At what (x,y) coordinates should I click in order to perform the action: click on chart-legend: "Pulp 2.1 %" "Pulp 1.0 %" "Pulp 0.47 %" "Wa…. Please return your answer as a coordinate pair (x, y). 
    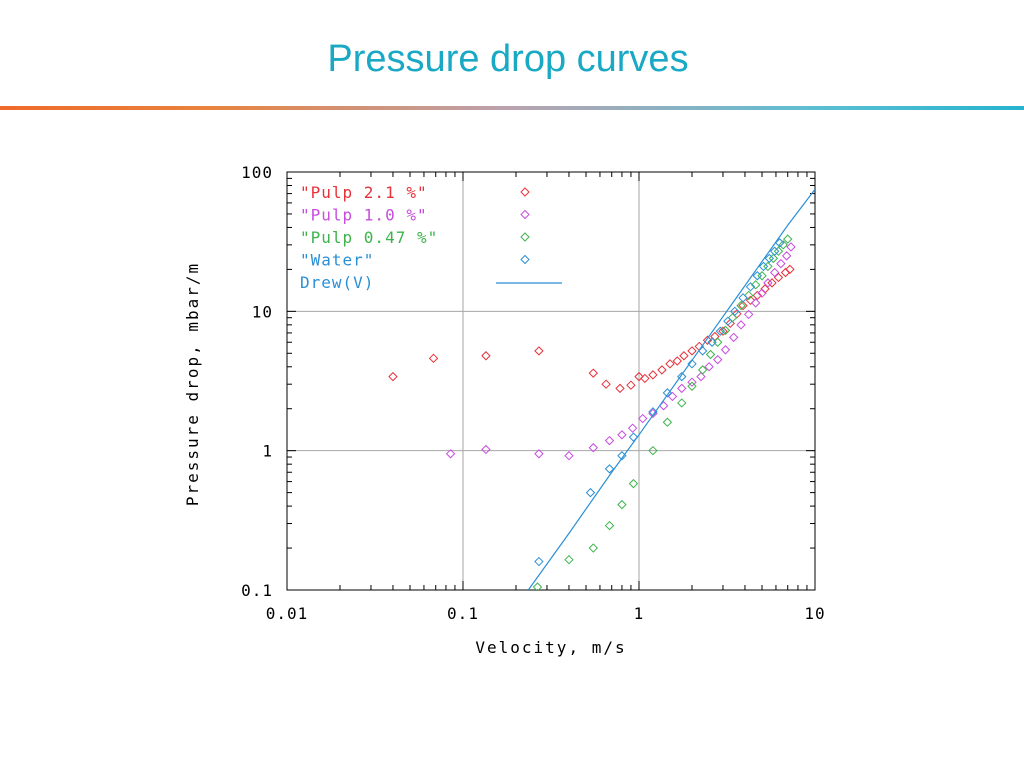
    Looking at the image, I should click on (431, 237).